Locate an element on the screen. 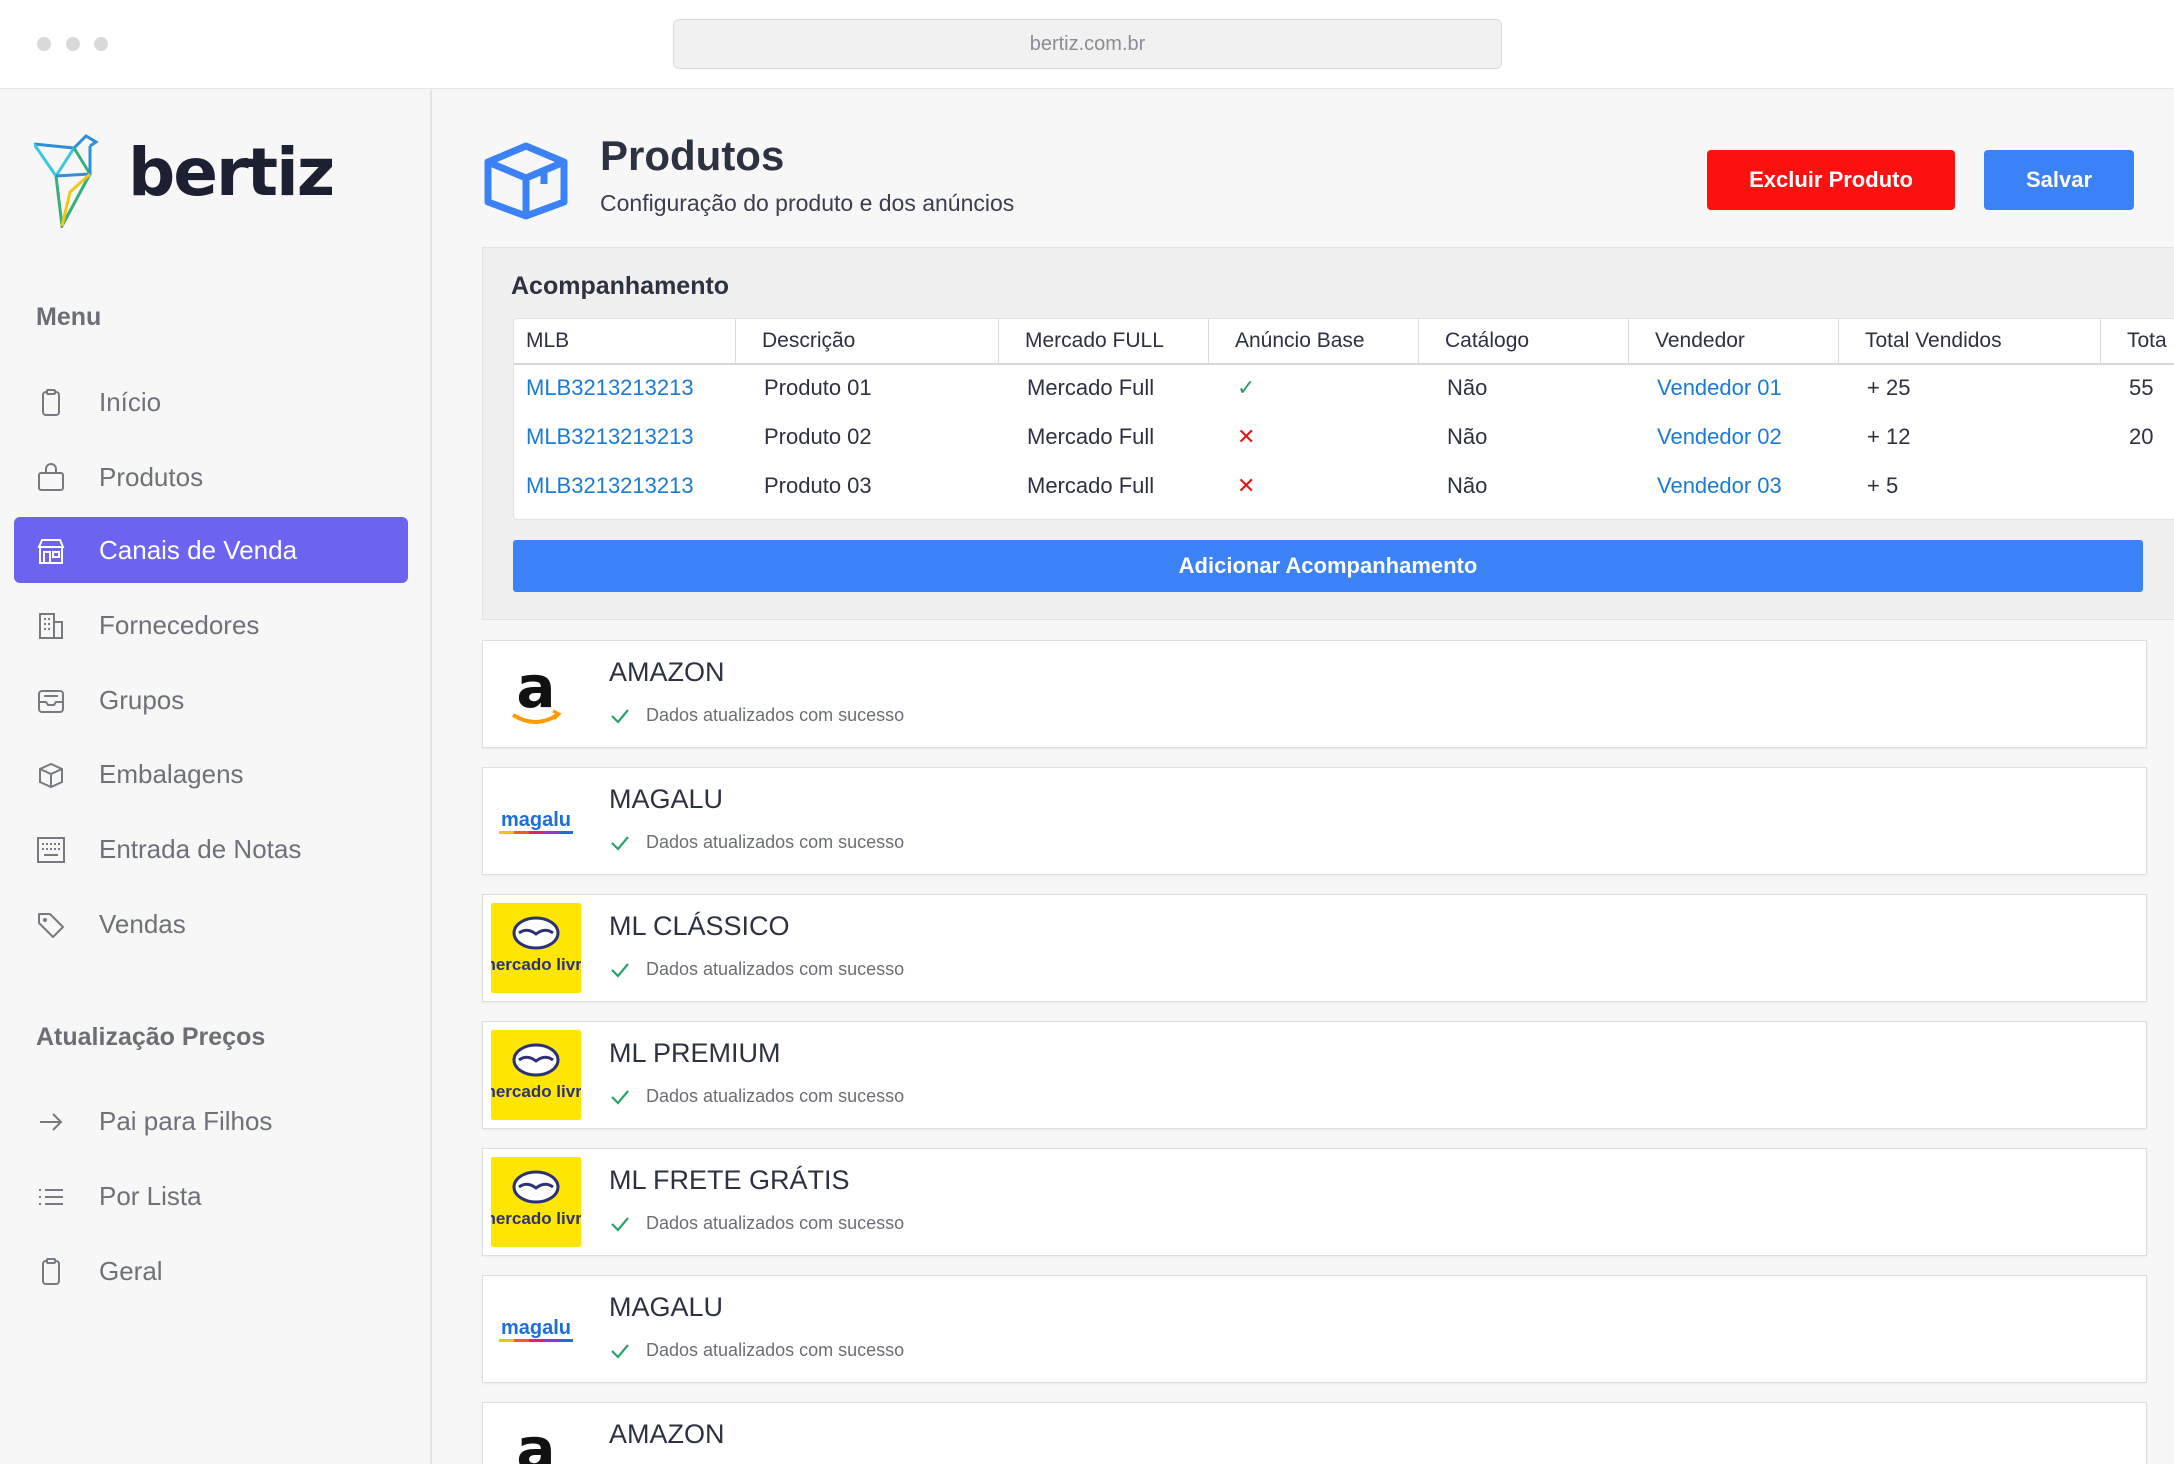 Image resolution: width=2174 pixels, height=1464 pixels. magalu-logo: magalu is located at coordinates (536, 821).